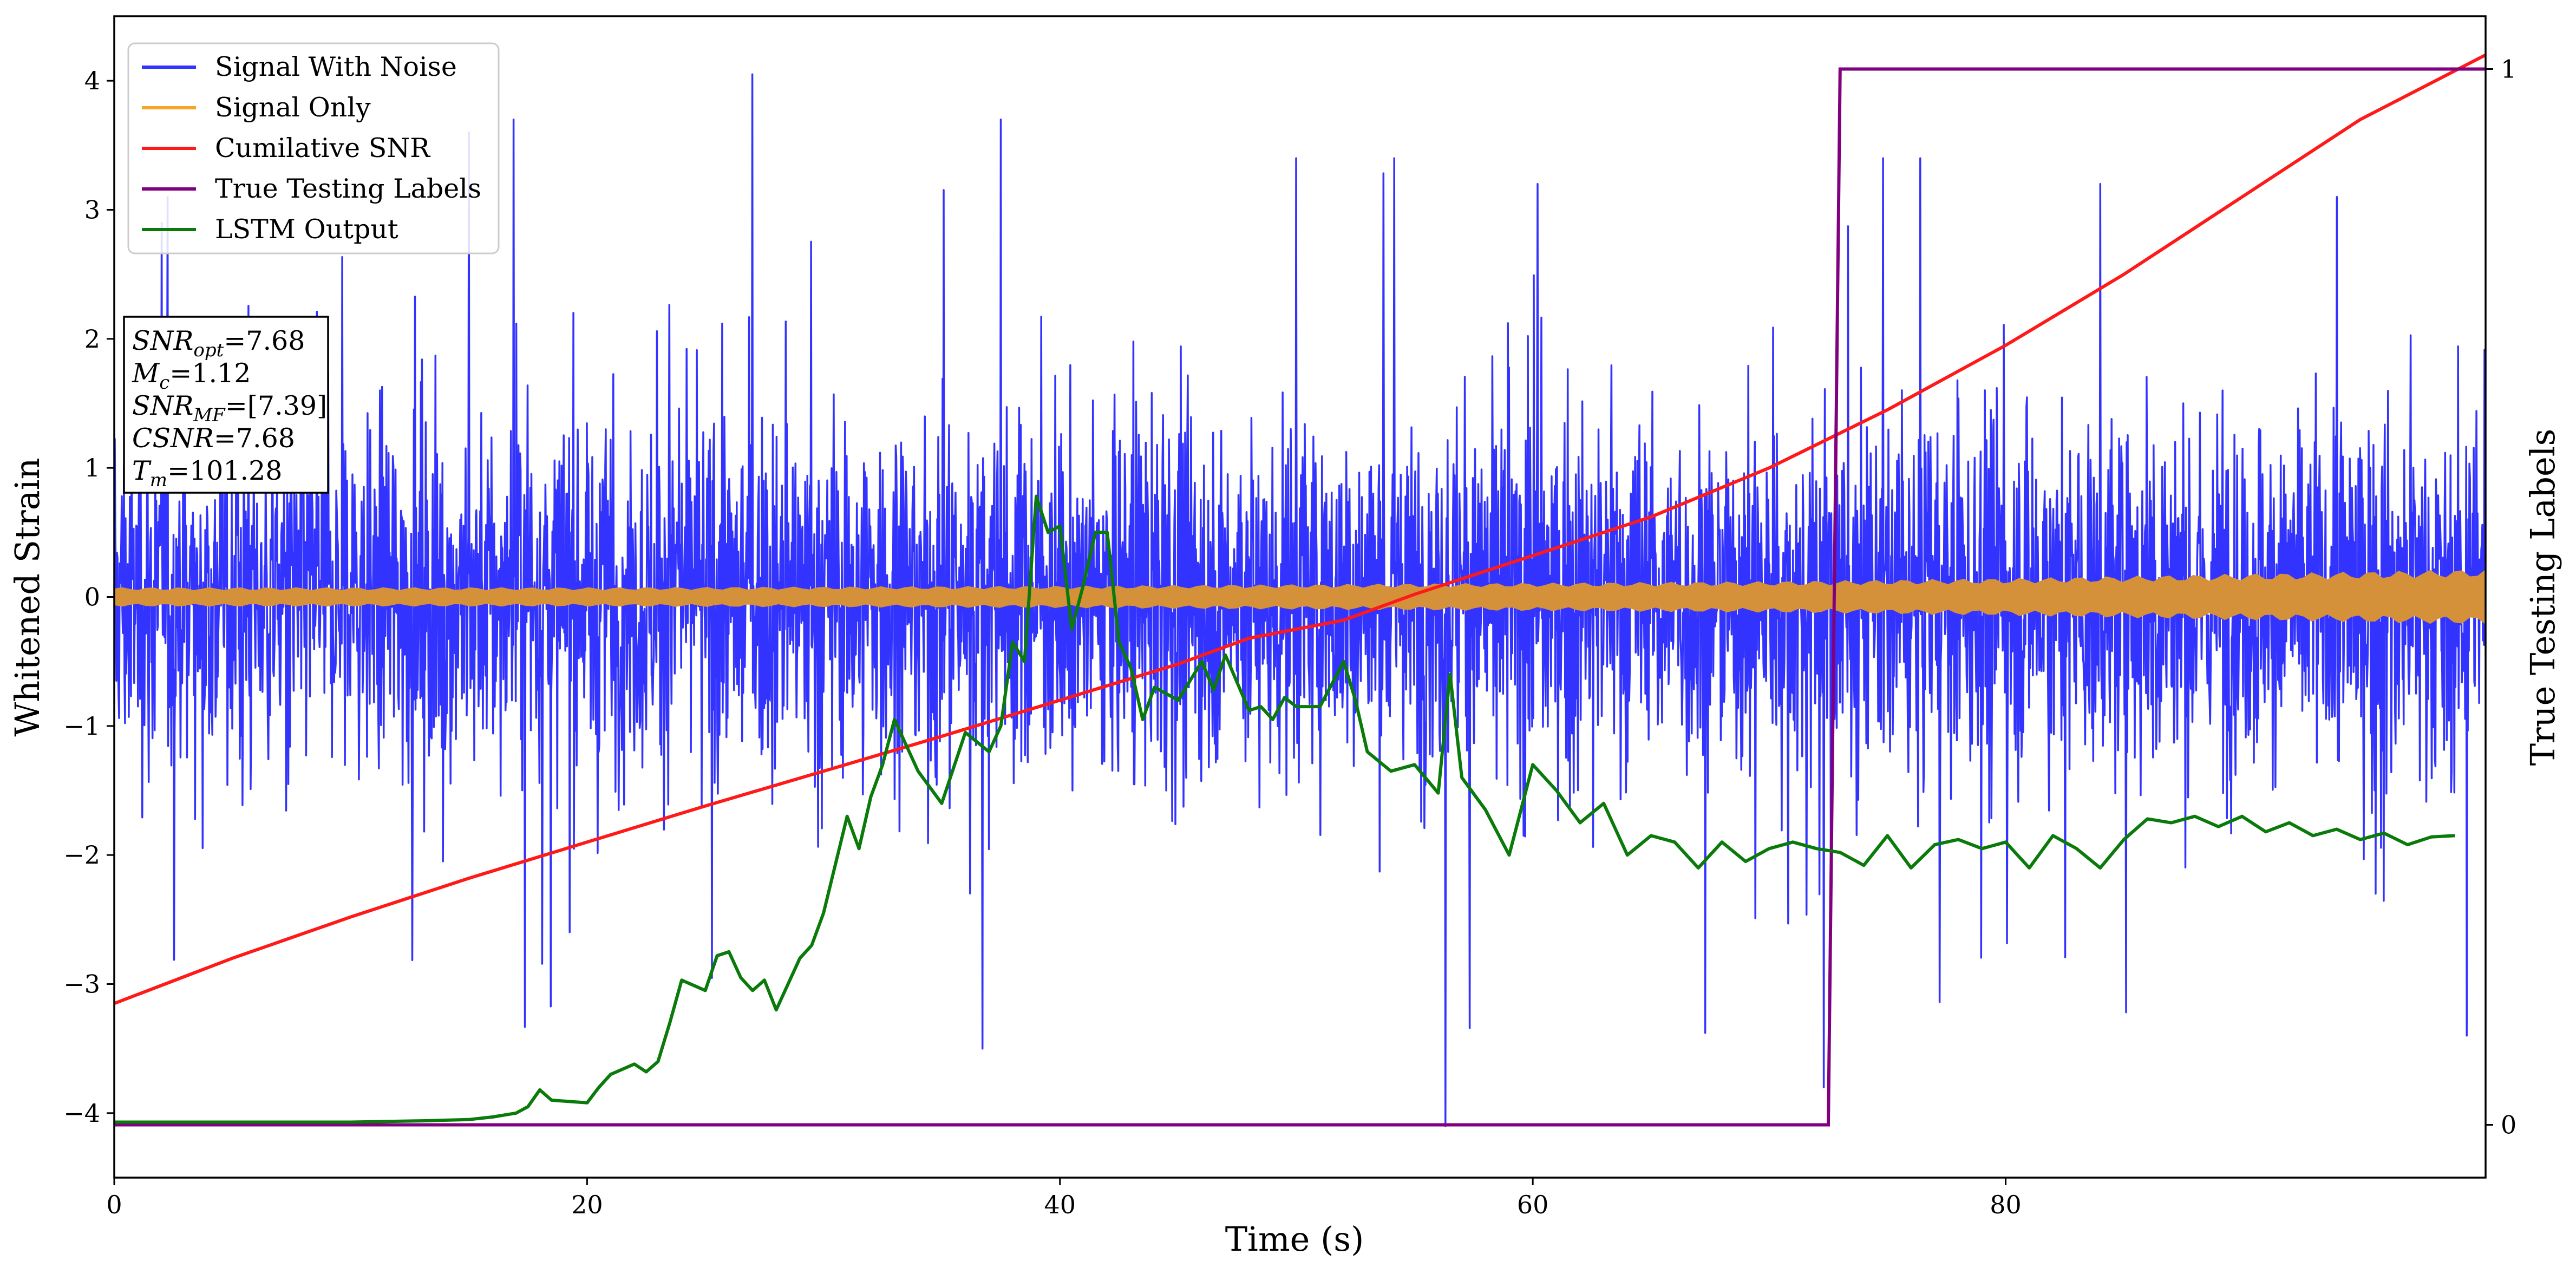 The image size is (2576, 1274). I want to click on x-tick-label-1: 20, so click(587, 1204).